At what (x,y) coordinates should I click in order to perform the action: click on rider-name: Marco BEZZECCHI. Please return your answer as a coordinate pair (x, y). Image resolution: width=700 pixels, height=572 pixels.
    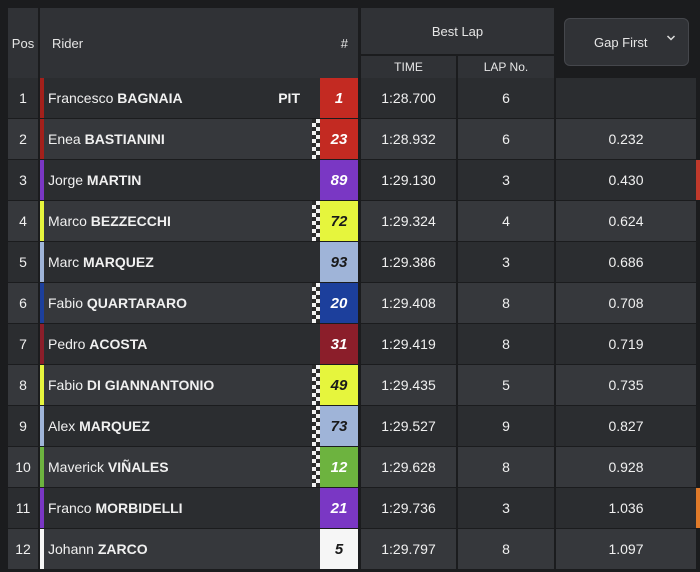
    Looking at the image, I should click on (109, 221).